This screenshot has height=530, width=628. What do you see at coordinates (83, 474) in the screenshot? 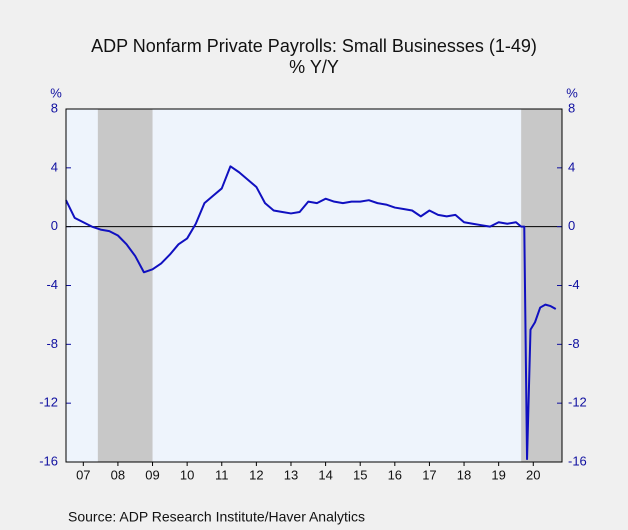
I see `x-tick-label: 07` at bounding box center [83, 474].